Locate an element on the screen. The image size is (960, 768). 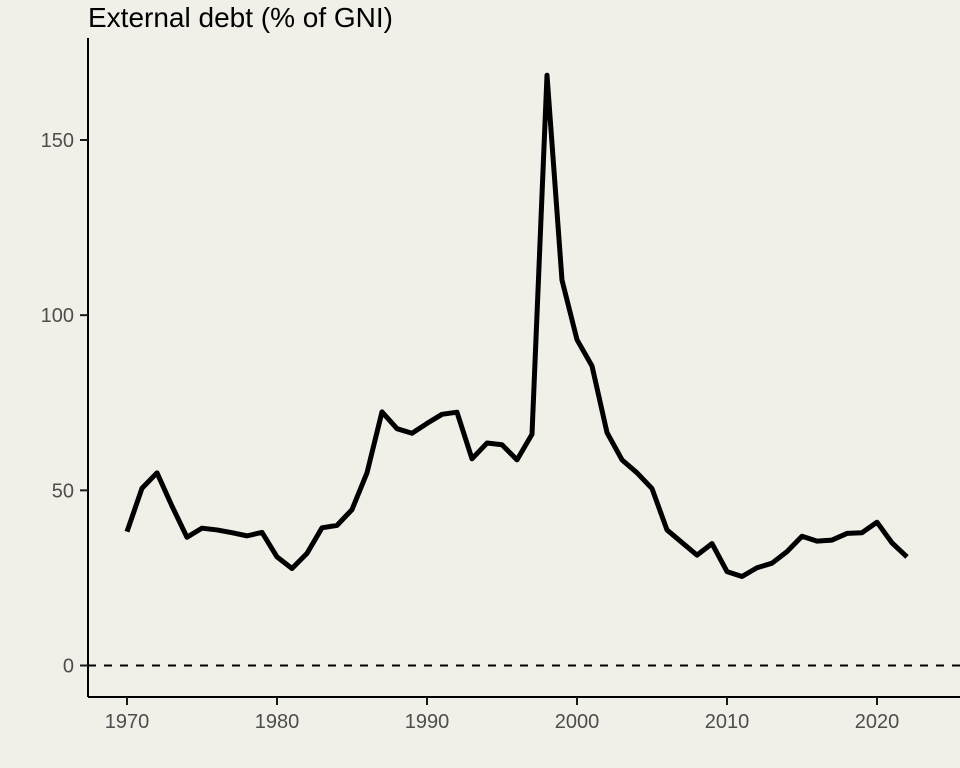
x-tick-label: 2010 is located at coordinates (727, 722).